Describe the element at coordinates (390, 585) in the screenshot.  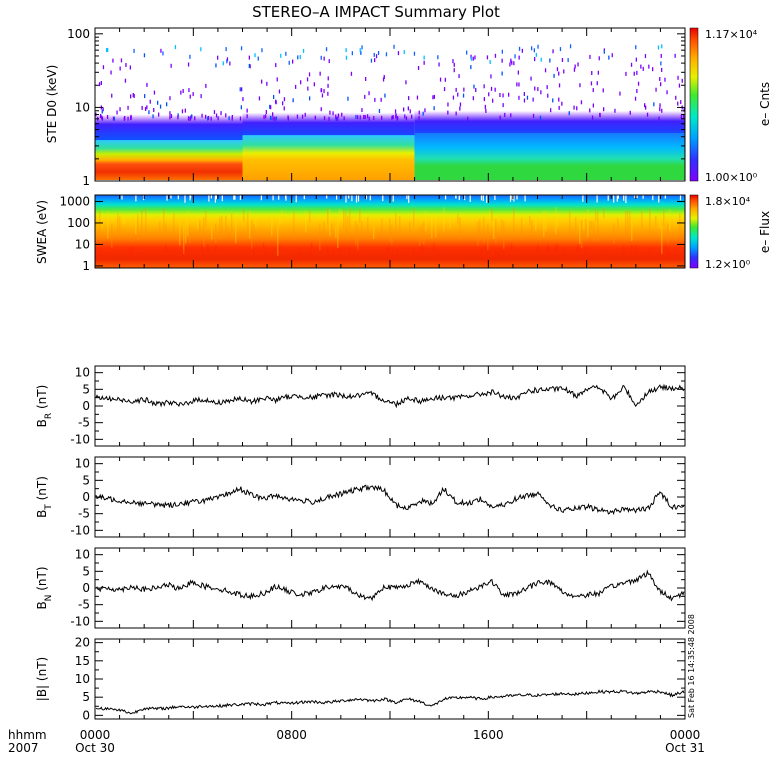
I see `bn-series-line` at that location.